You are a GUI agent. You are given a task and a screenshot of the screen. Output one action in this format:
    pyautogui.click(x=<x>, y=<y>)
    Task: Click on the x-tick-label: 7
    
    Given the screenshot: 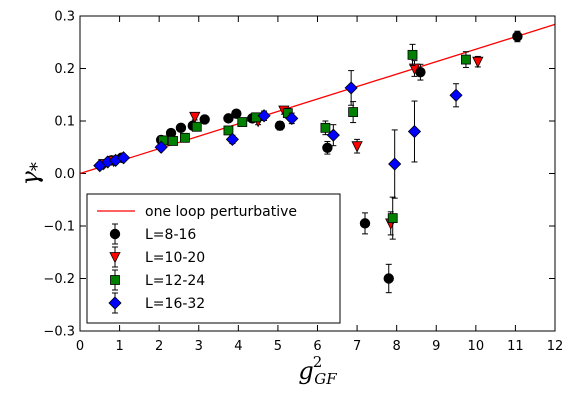 What is the action you would take?
    pyautogui.click(x=357, y=346)
    